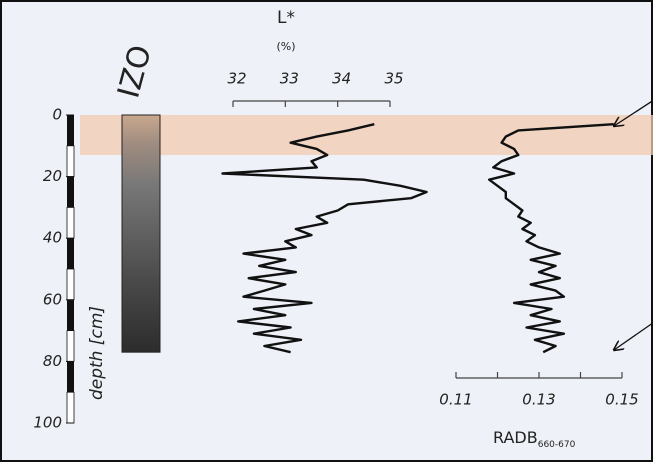 The height and width of the screenshot is (462, 653). What do you see at coordinates (393, 79) in the screenshot?
I see `x-tick-label: 35` at bounding box center [393, 79].